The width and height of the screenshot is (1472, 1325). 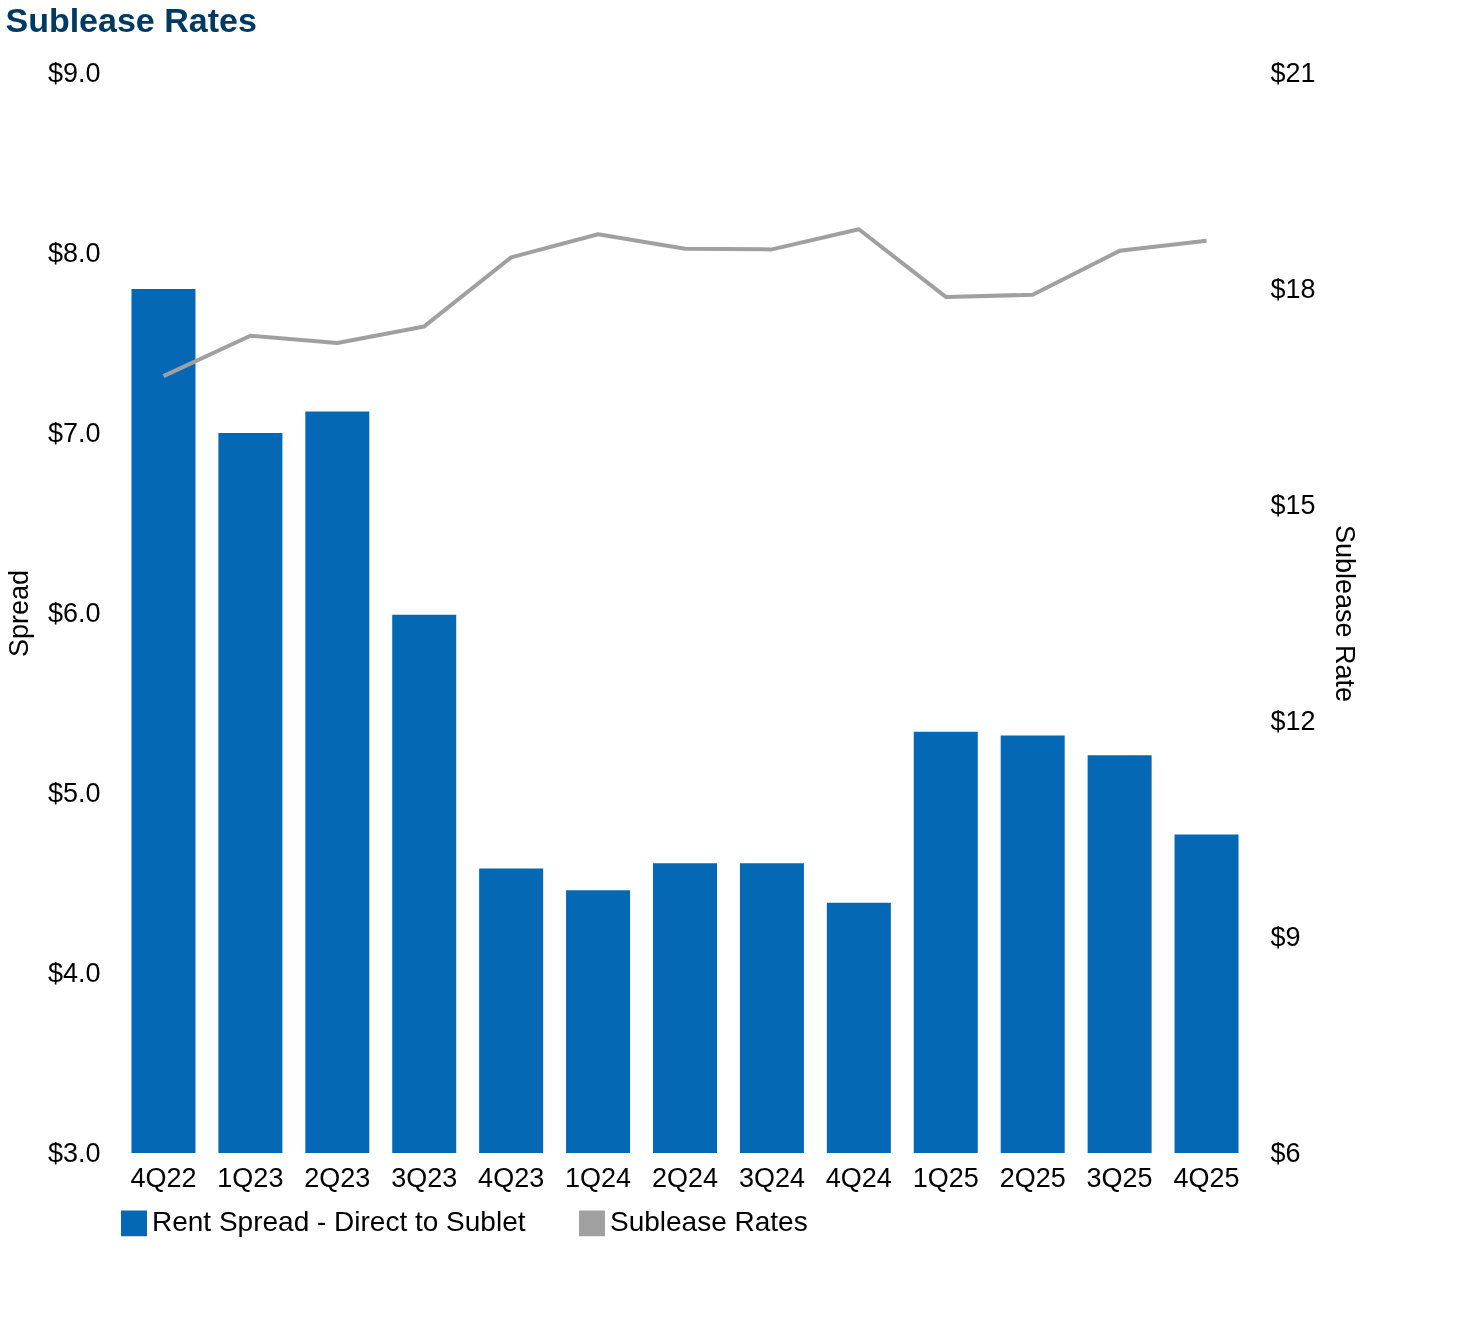 I want to click on x-tick-label: 3Q24, so click(x=771, y=1177).